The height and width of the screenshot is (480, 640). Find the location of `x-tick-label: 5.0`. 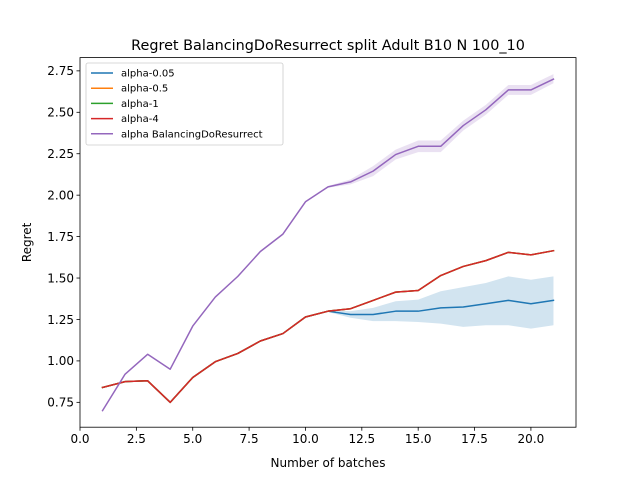

x-tick-label: 5.0 is located at coordinates (192, 439).